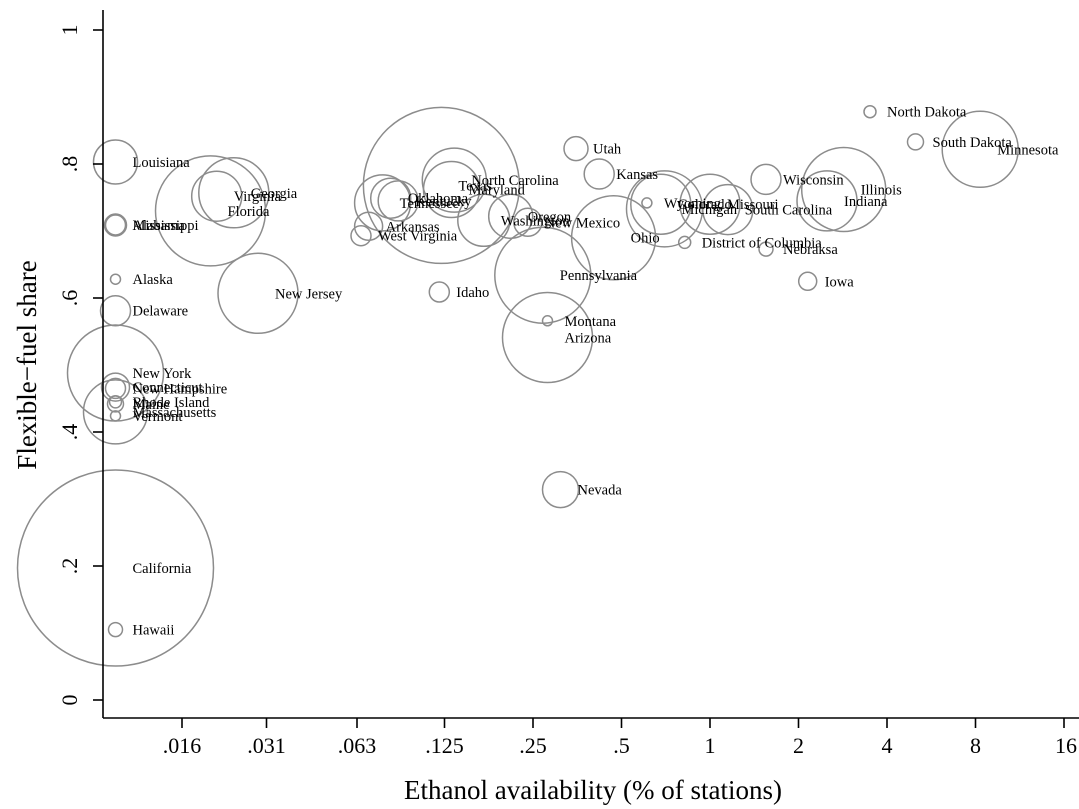  I want to click on label-wisconsin: Wisconsin, so click(813, 180).